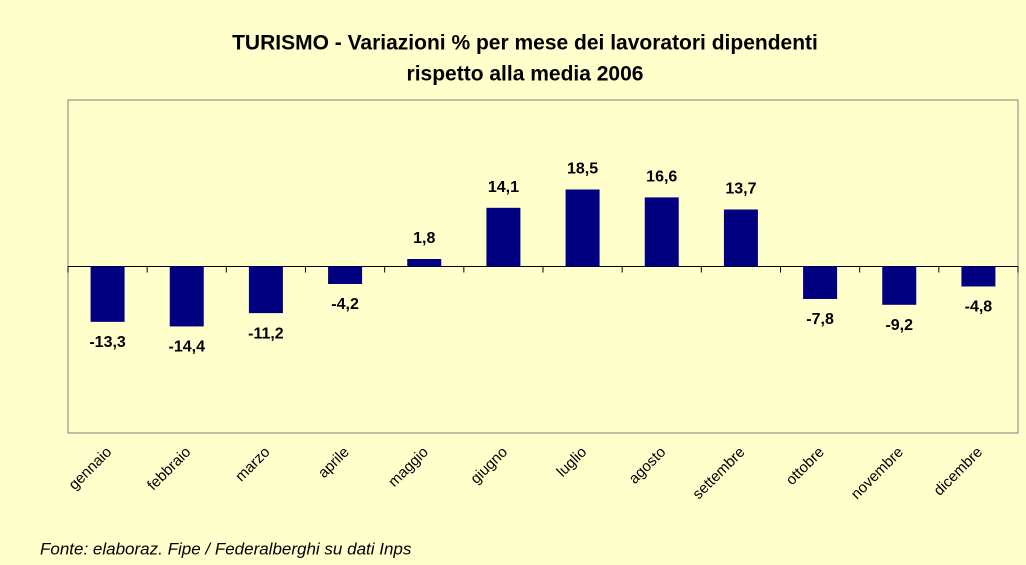 This screenshot has height=565, width=1026. What do you see at coordinates (424, 238) in the screenshot?
I see `data-label: 1,8` at bounding box center [424, 238].